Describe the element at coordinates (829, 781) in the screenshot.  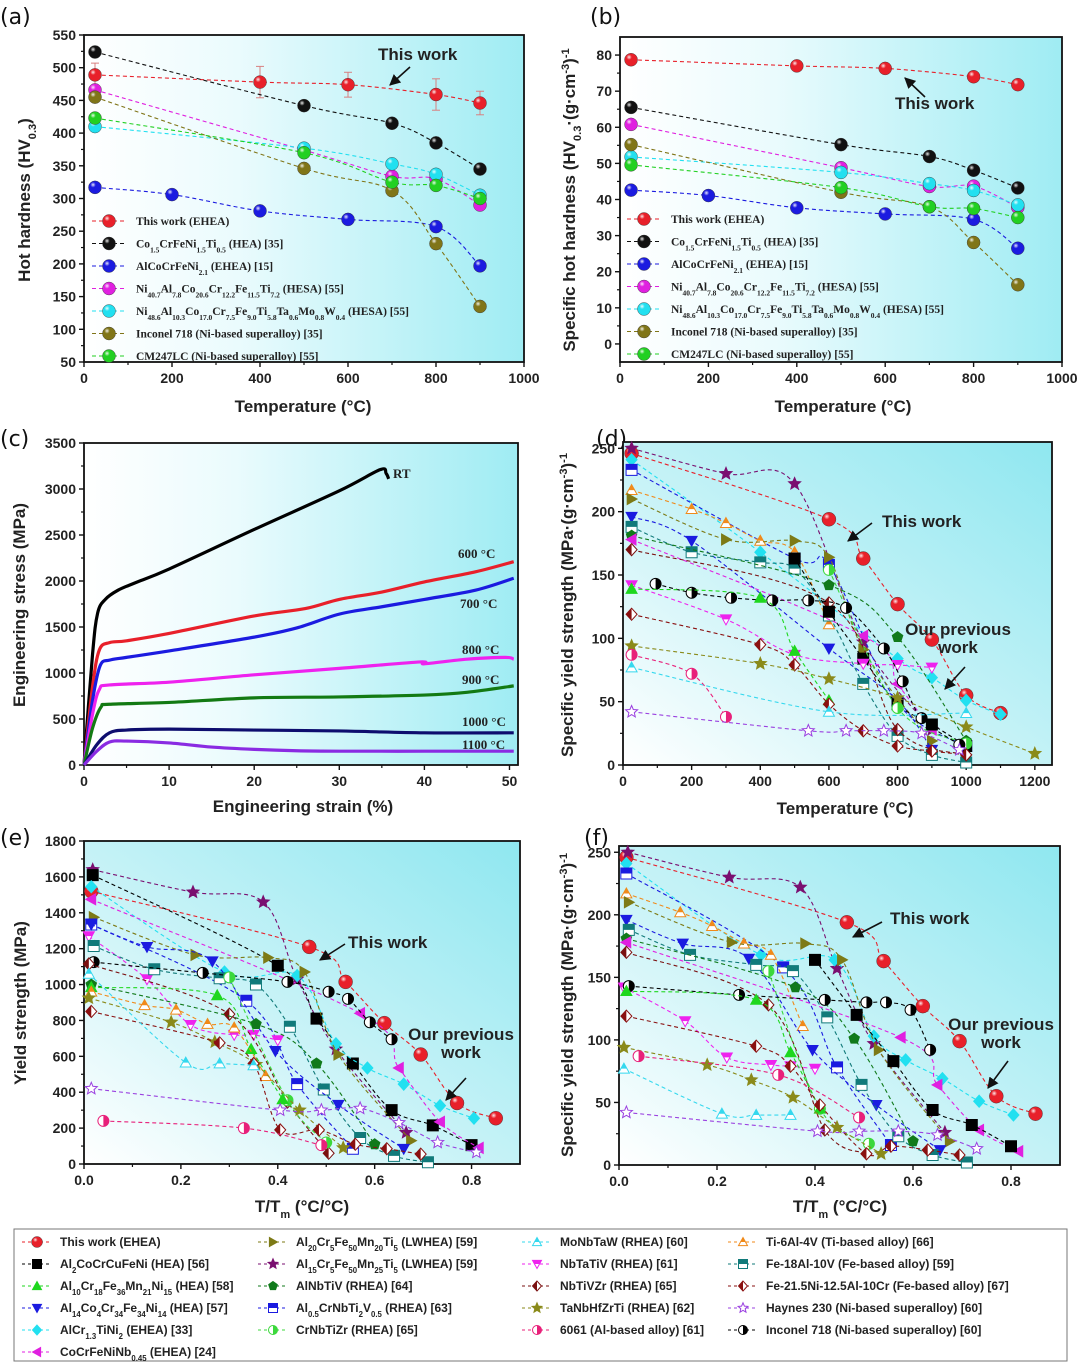
I see `x-tick-label: 600` at that location.